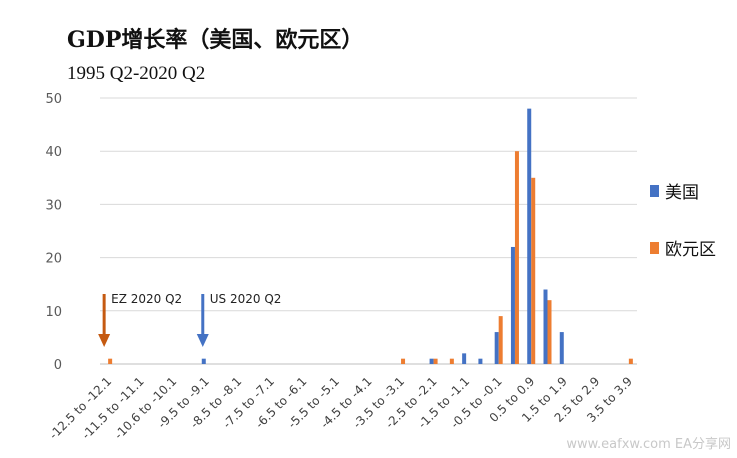 The height and width of the screenshot is (458, 737). I want to click on legend-item-us: 美国, so click(674, 190).